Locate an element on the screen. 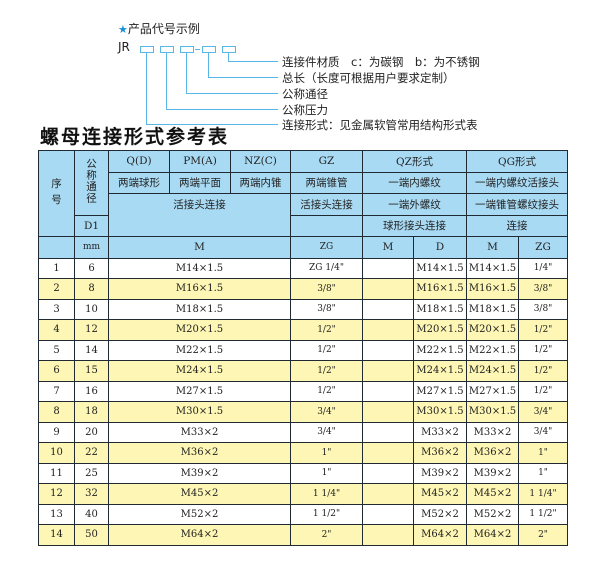 The image size is (600, 567). header-qz-d: D is located at coordinates (440, 247).